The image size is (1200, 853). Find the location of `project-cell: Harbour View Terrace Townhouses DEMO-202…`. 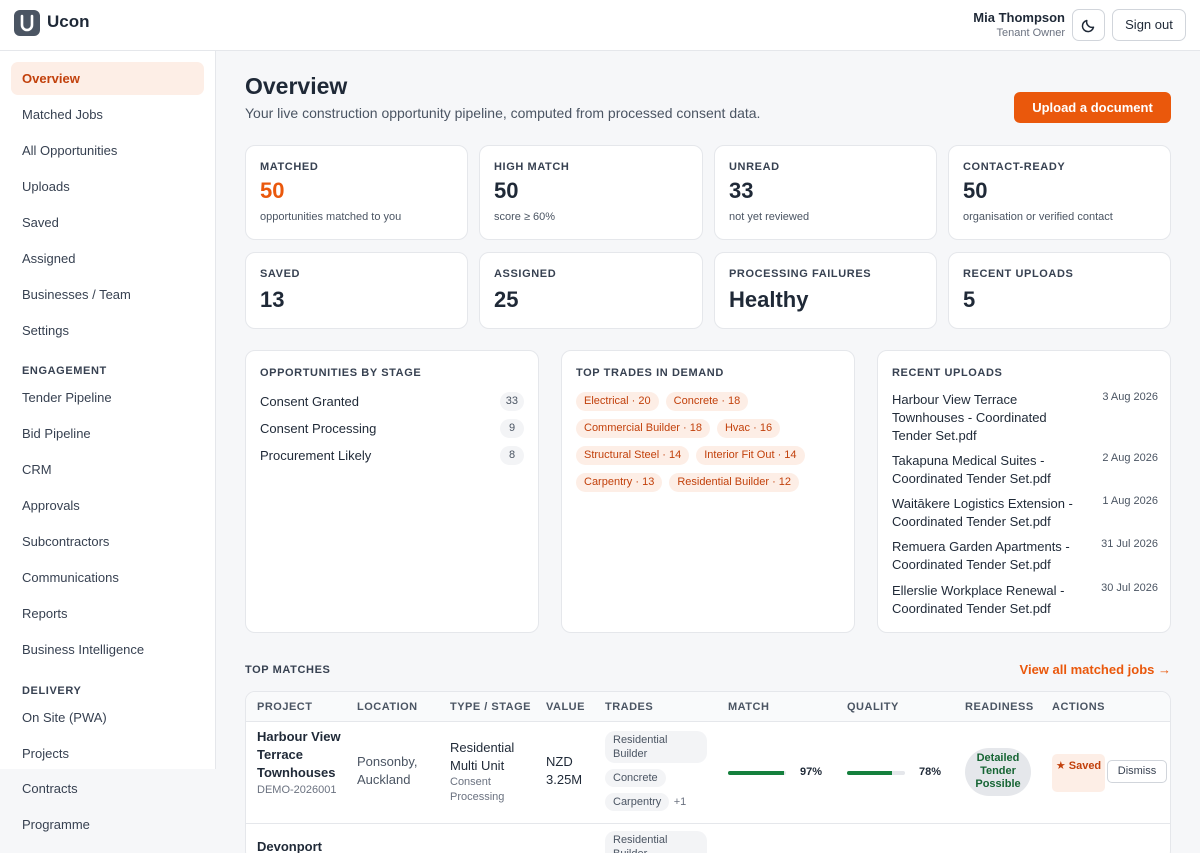

project-cell: Harbour View Terrace Townhouses DEMO-202… is located at coordinates (301, 763).